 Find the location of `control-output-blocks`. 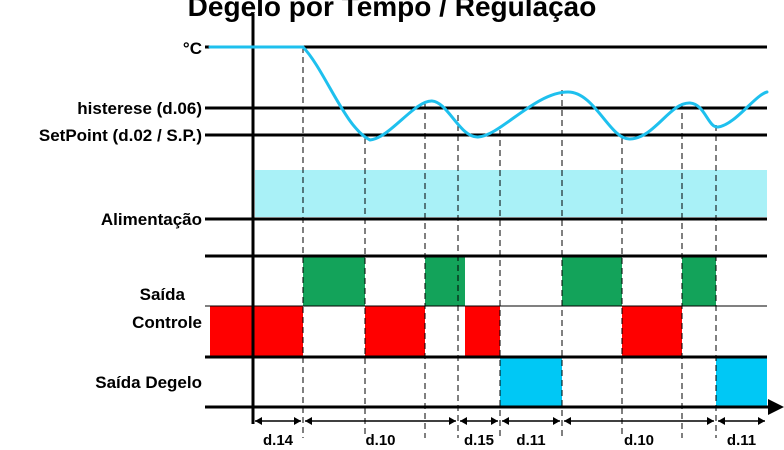

control-output-blocks is located at coordinates (463, 306).